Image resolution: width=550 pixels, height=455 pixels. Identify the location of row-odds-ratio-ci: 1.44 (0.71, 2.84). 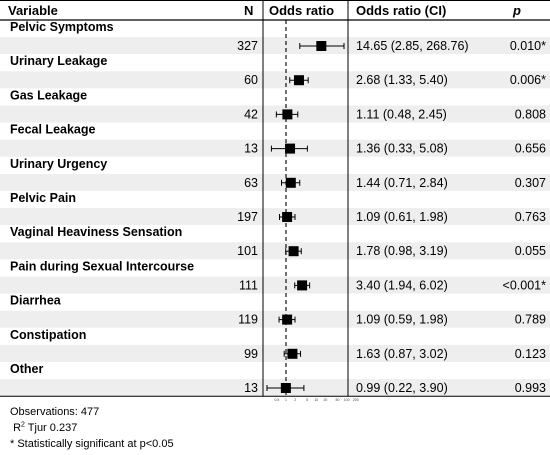
(402, 183).